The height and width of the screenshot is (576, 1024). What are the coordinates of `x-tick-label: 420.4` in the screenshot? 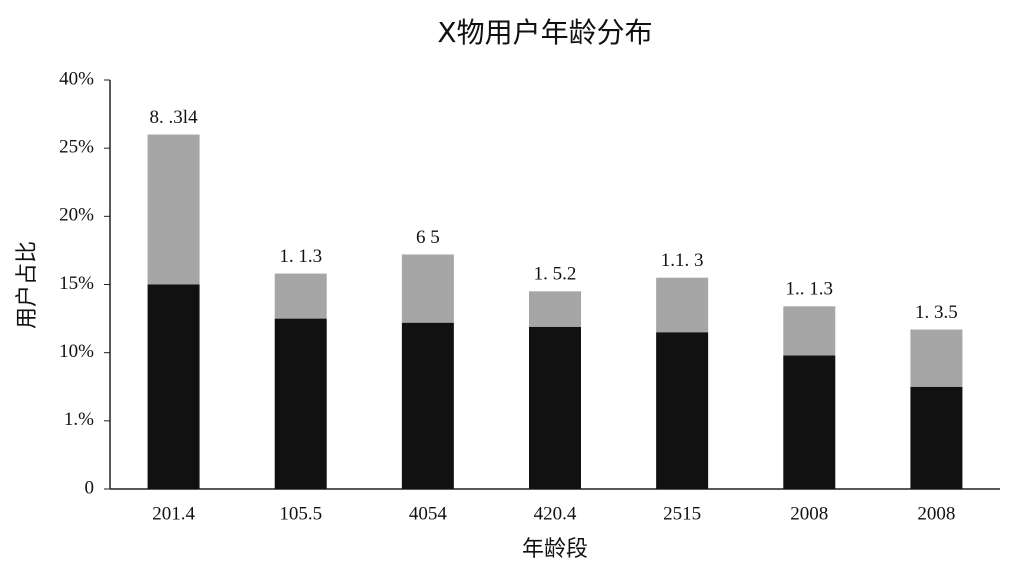 It's located at (555, 513).